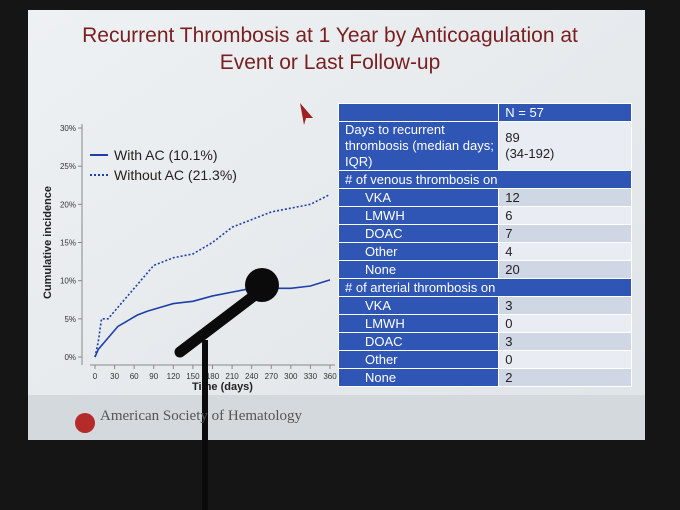  What do you see at coordinates (565, 146) in the screenshot?
I see `row-value: 89 (34-192)` at bounding box center [565, 146].